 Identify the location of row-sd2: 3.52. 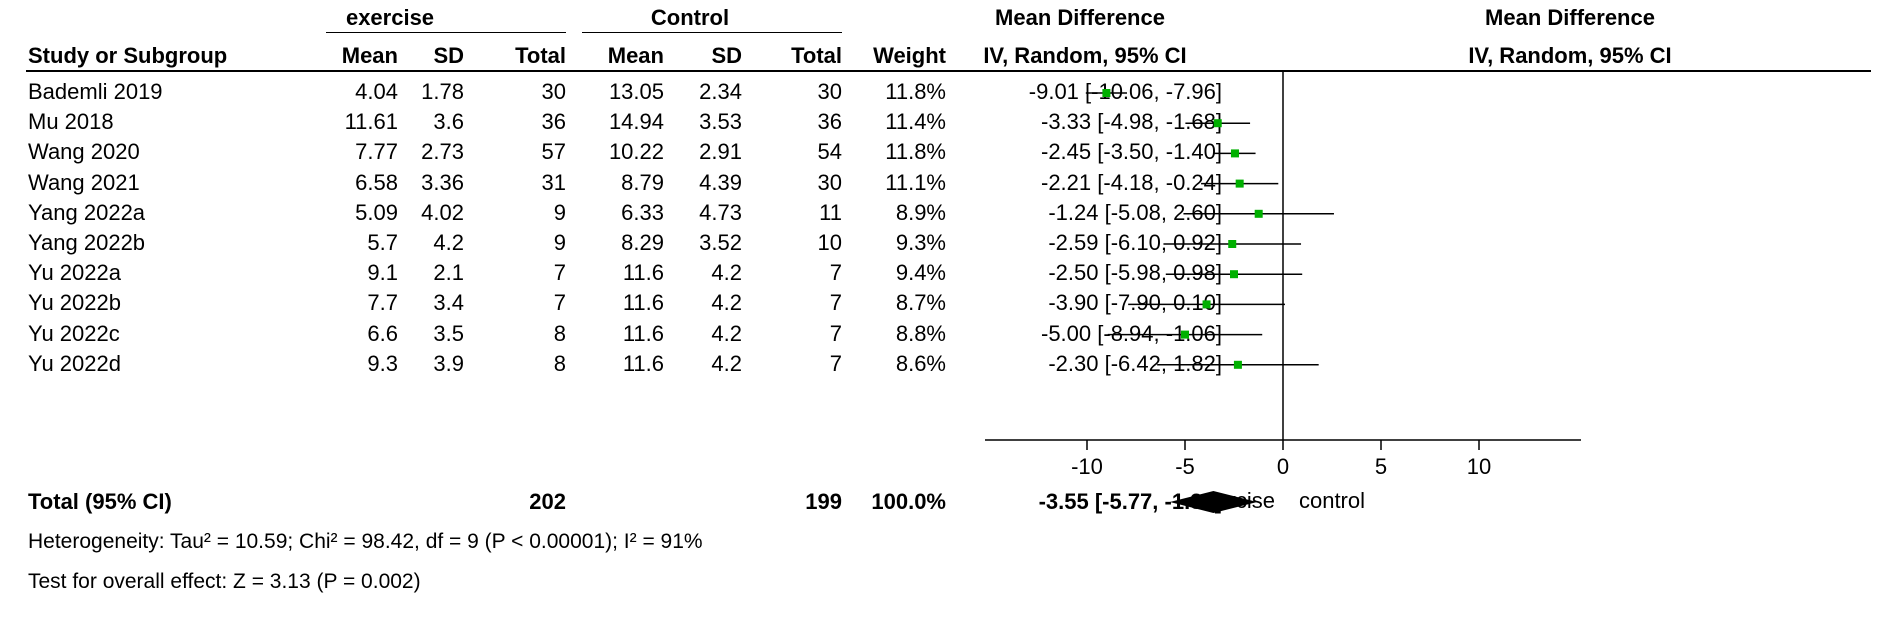
(720, 242).